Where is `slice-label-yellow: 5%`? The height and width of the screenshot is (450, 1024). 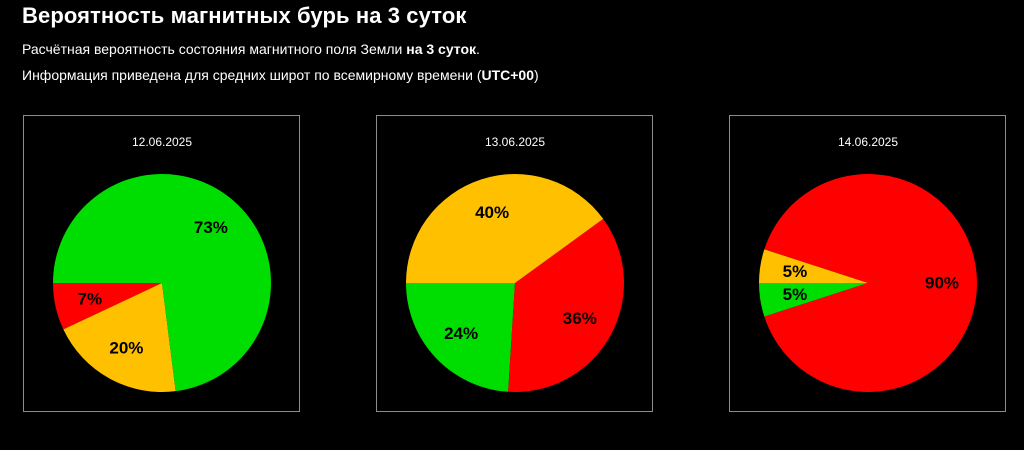 slice-label-yellow: 5% is located at coordinates (795, 271).